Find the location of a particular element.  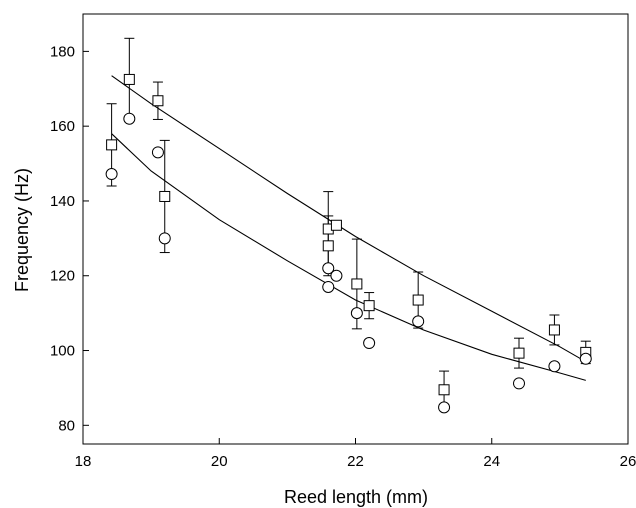

x-tick-label: 22 is located at coordinates (355, 461).